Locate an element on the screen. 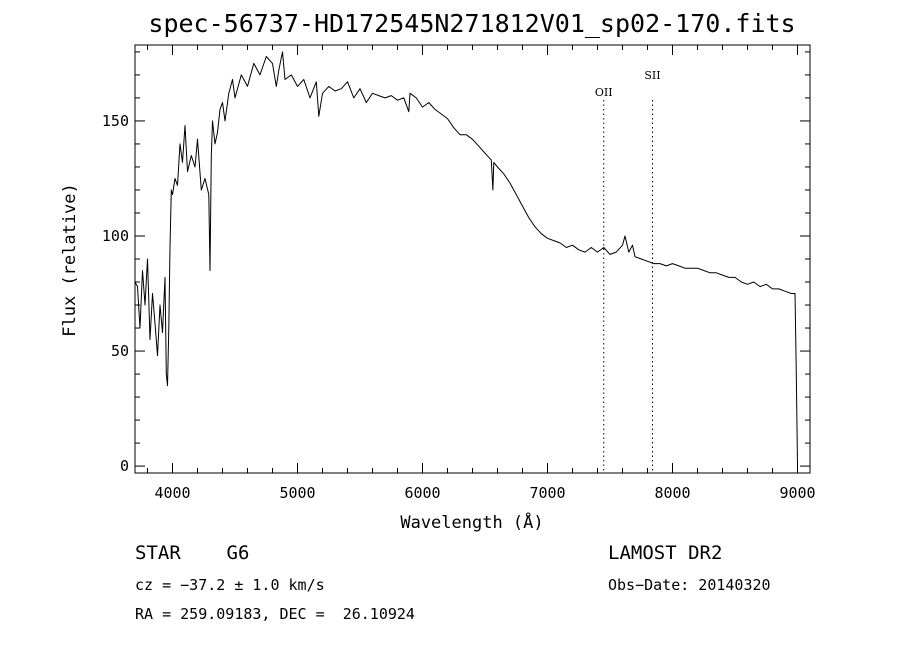  x-tick-label: 7000 is located at coordinates (547, 493).